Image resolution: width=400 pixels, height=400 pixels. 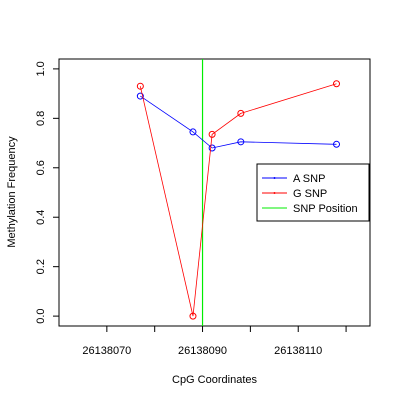 What do you see at coordinates (41, 315) in the screenshot?
I see `y-tick-label: 0.0` at bounding box center [41, 315].